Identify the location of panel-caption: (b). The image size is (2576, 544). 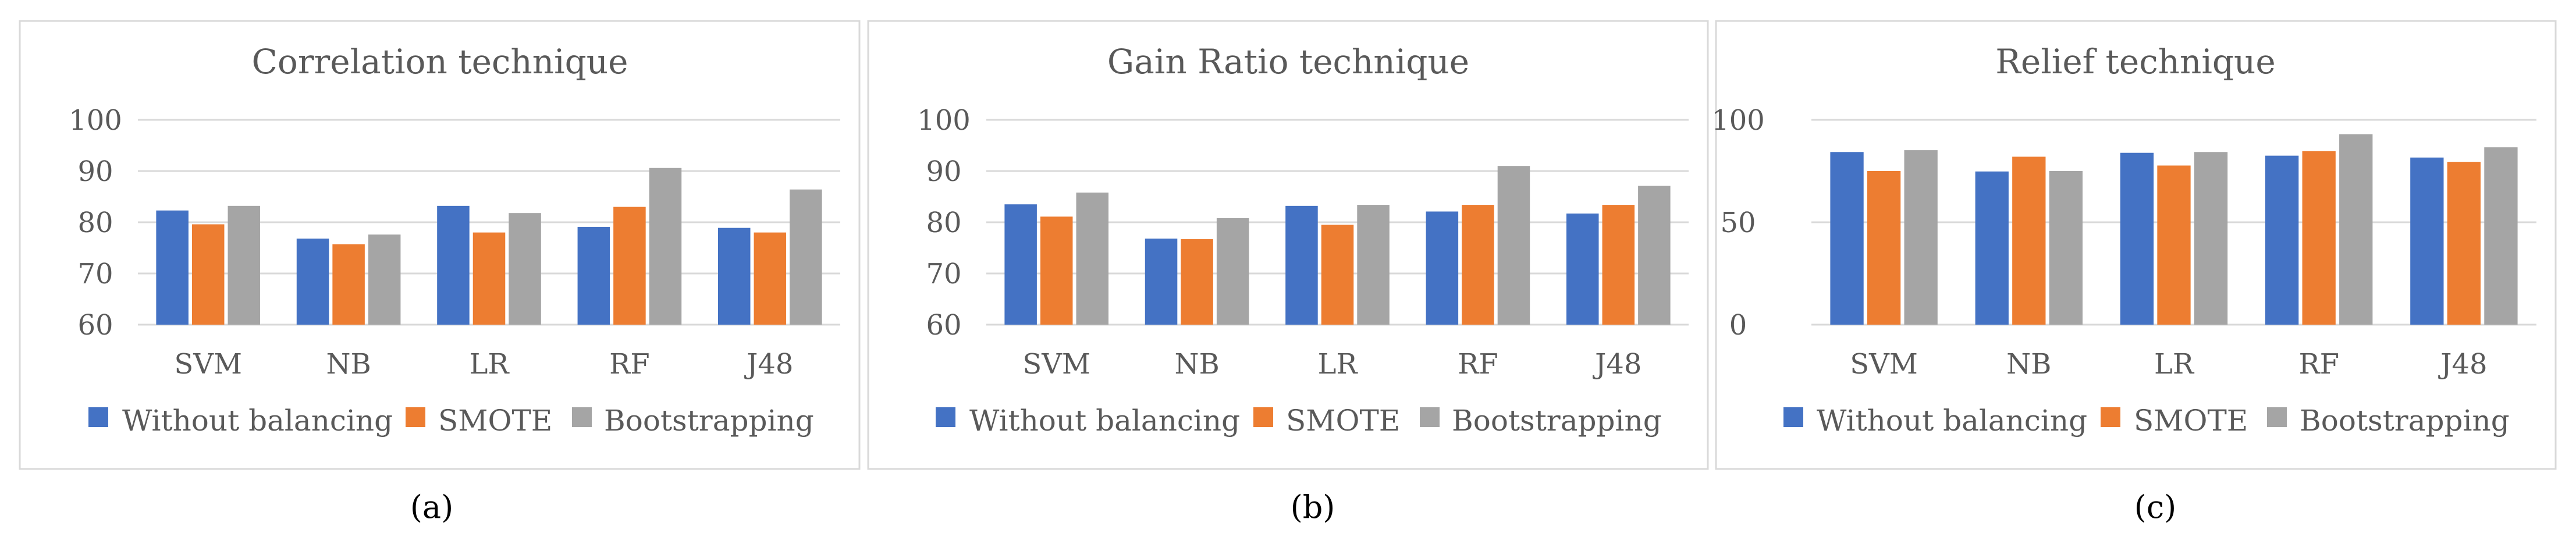
(1313, 507).